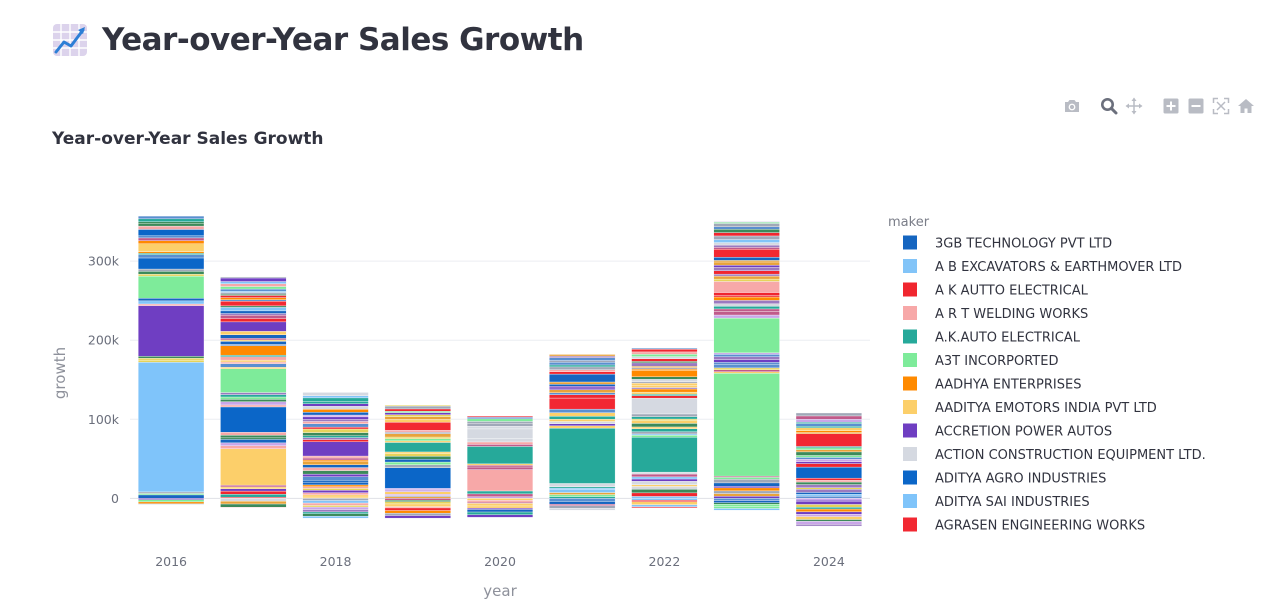 Image resolution: width=1280 pixels, height=610 pixels. What do you see at coordinates (1058, 267) in the screenshot?
I see `legend-entry-label: A B EXCAVATORS & EARTHMOVER LTD` at bounding box center [1058, 267].